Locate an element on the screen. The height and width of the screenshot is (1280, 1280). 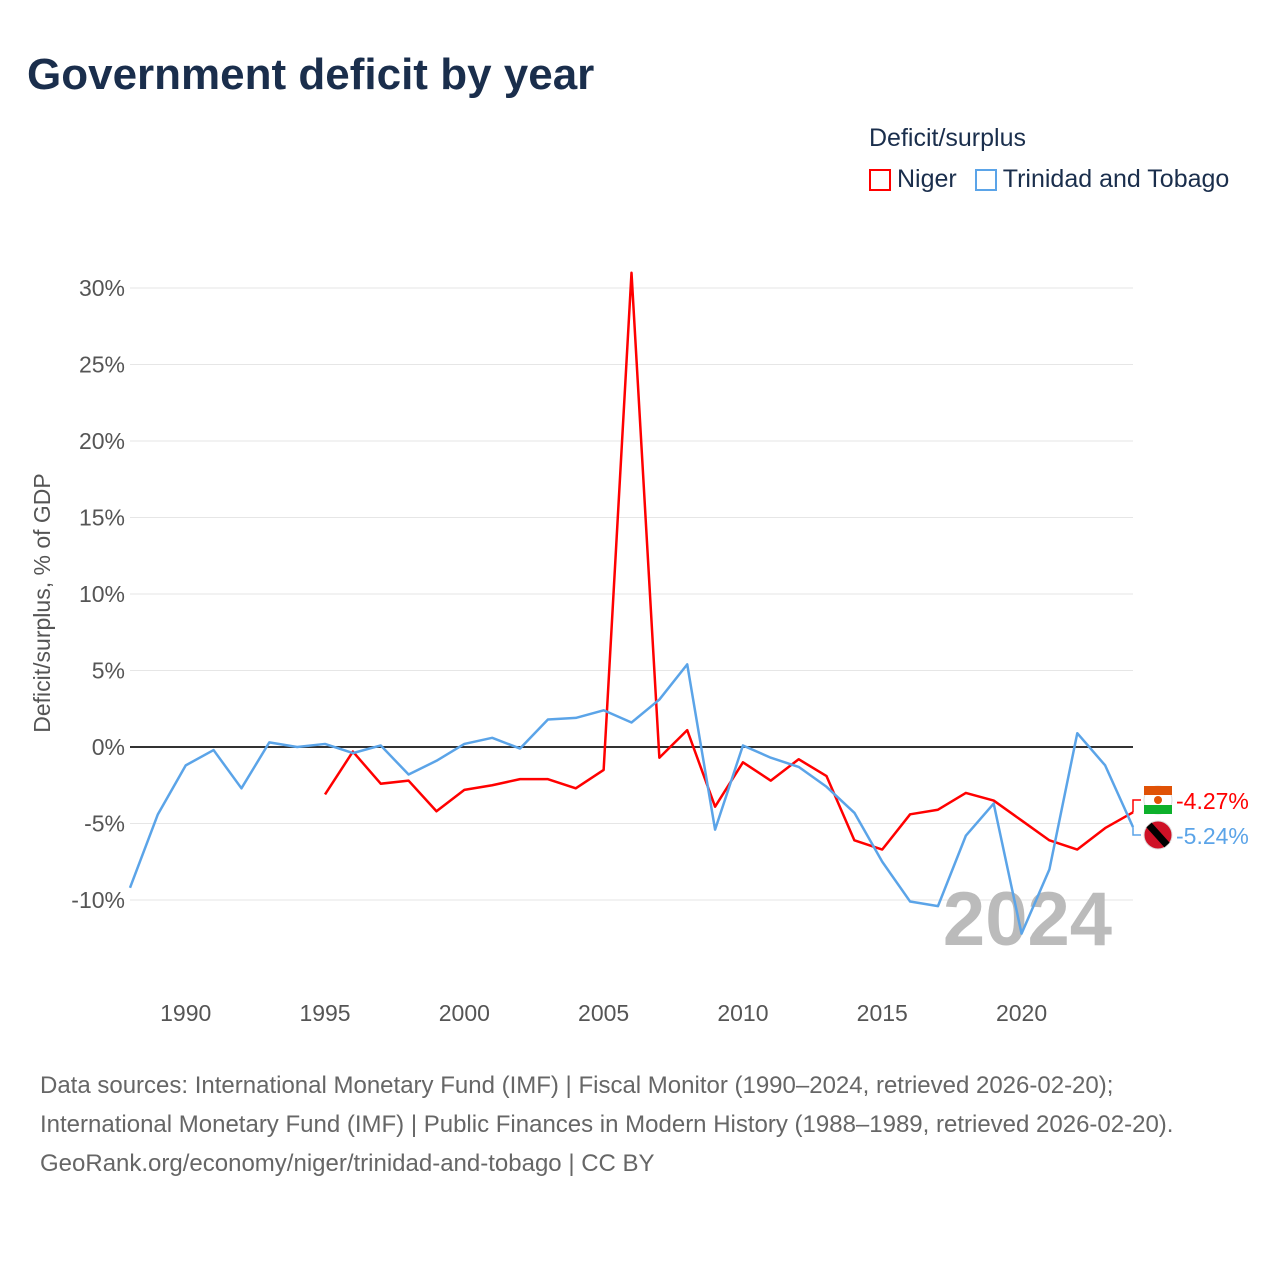
y-tick-label: 25% is located at coordinates (102, 365).